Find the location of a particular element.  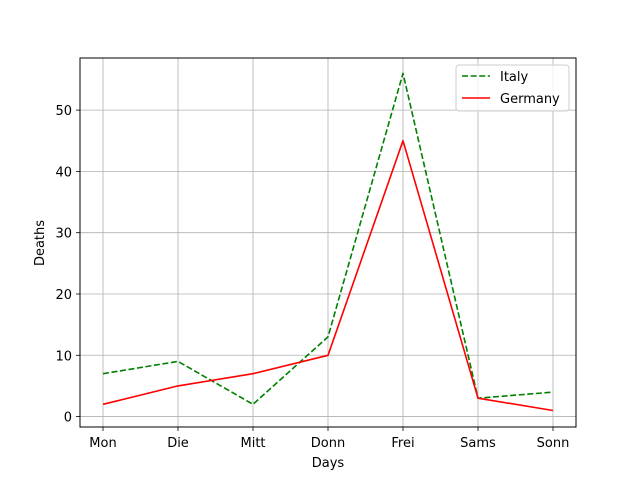

y-tick-label: 0 is located at coordinates (68, 418).